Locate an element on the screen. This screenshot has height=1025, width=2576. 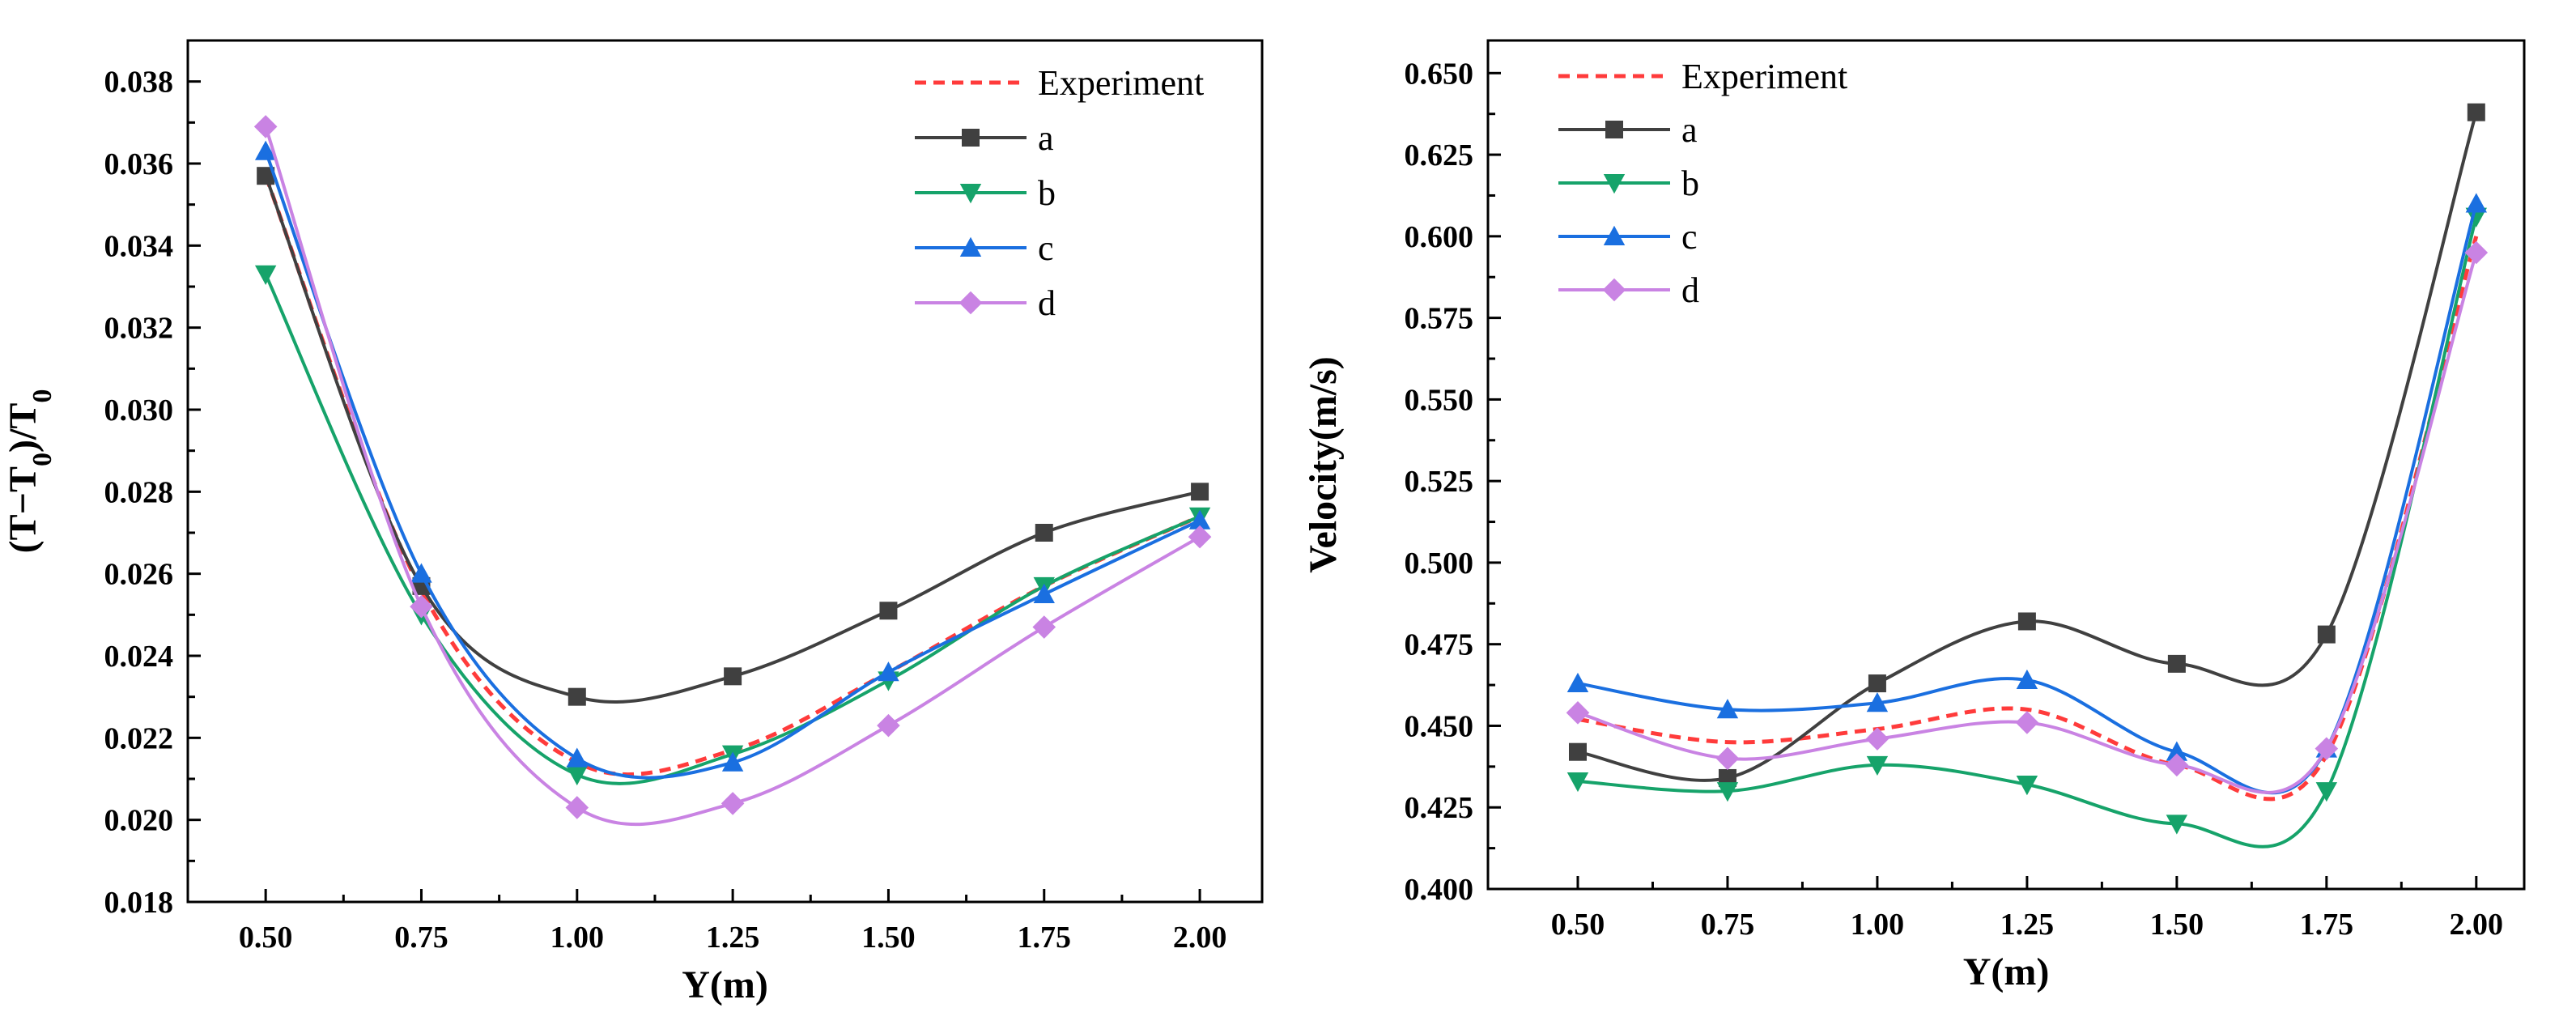
y-tick-label: 0.036 is located at coordinates (139, 164).